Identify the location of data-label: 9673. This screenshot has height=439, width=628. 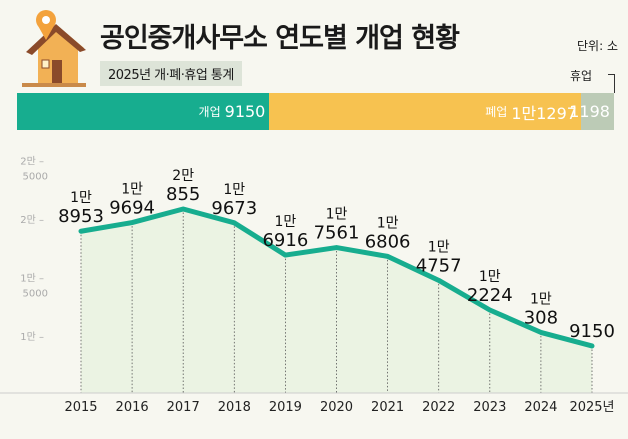
(234, 208).